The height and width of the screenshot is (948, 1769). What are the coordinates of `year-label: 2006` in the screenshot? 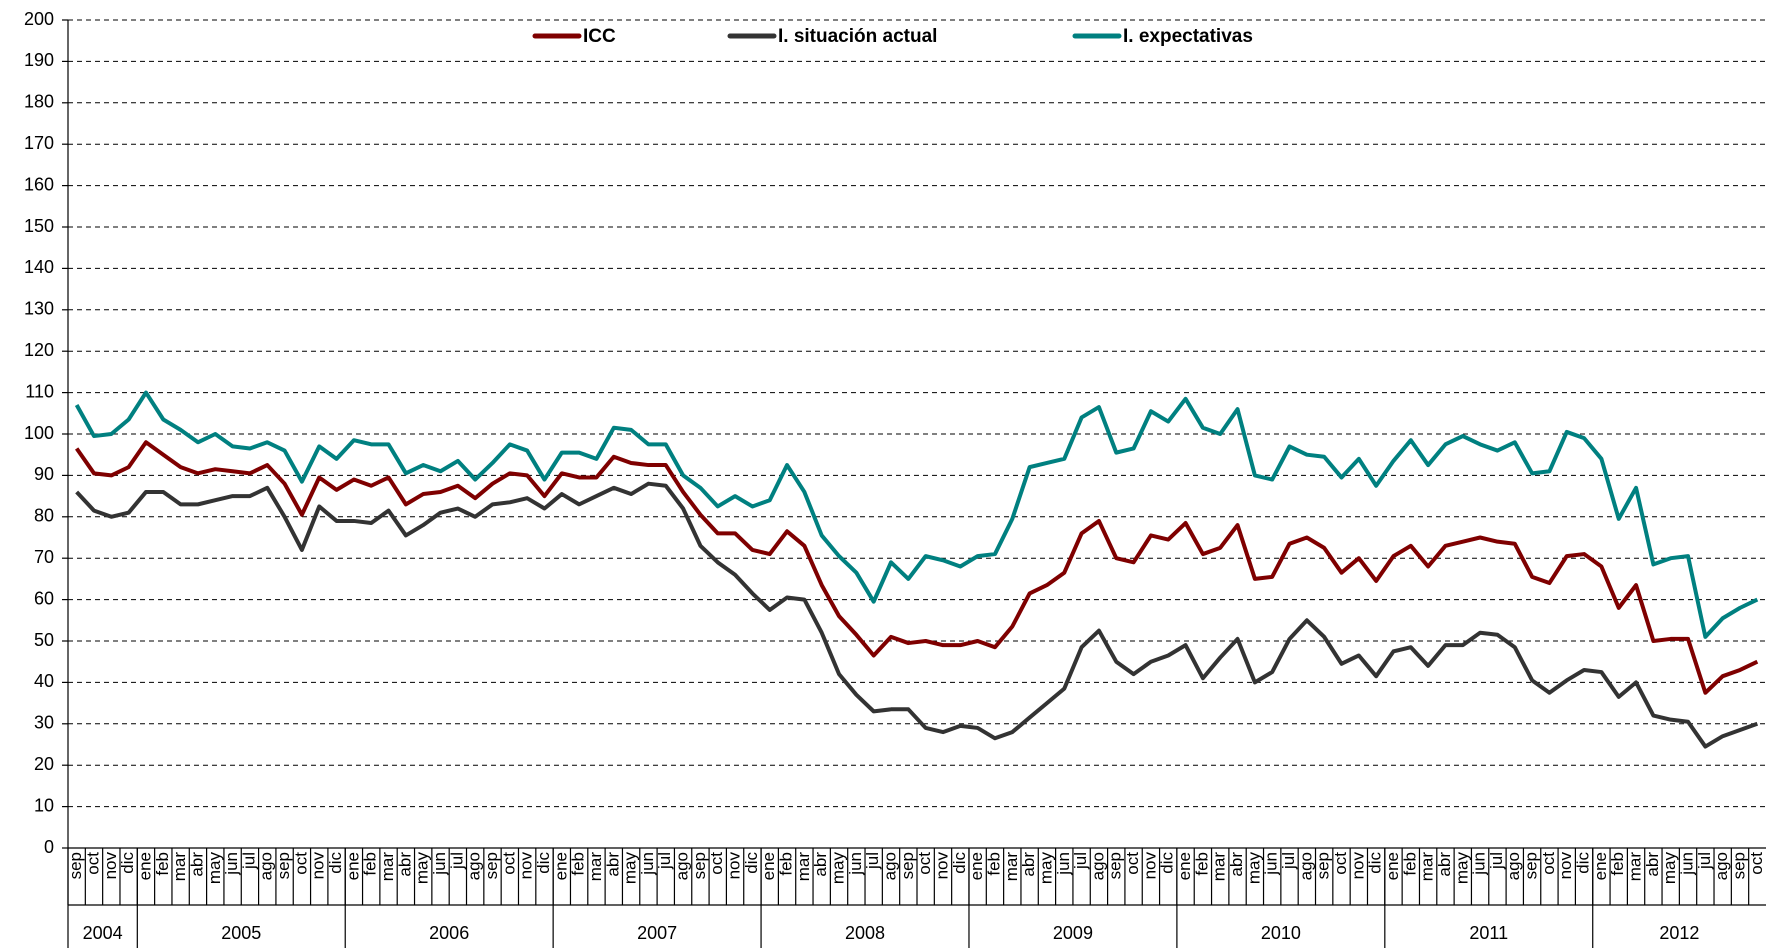 It's located at (449, 933).